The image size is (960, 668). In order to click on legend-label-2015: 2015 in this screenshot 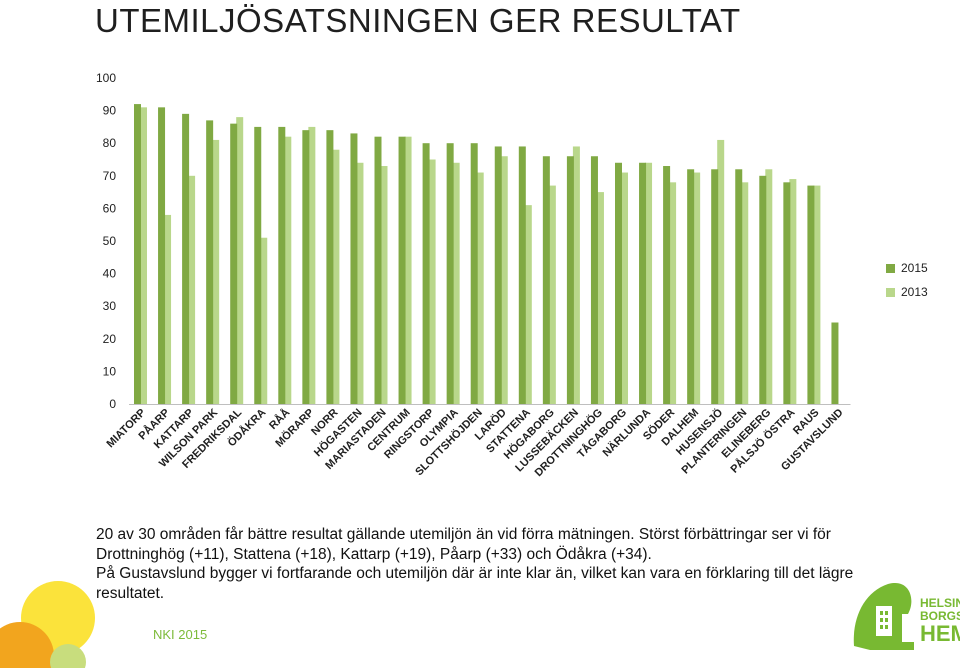, I will do `click(914, 268)`.